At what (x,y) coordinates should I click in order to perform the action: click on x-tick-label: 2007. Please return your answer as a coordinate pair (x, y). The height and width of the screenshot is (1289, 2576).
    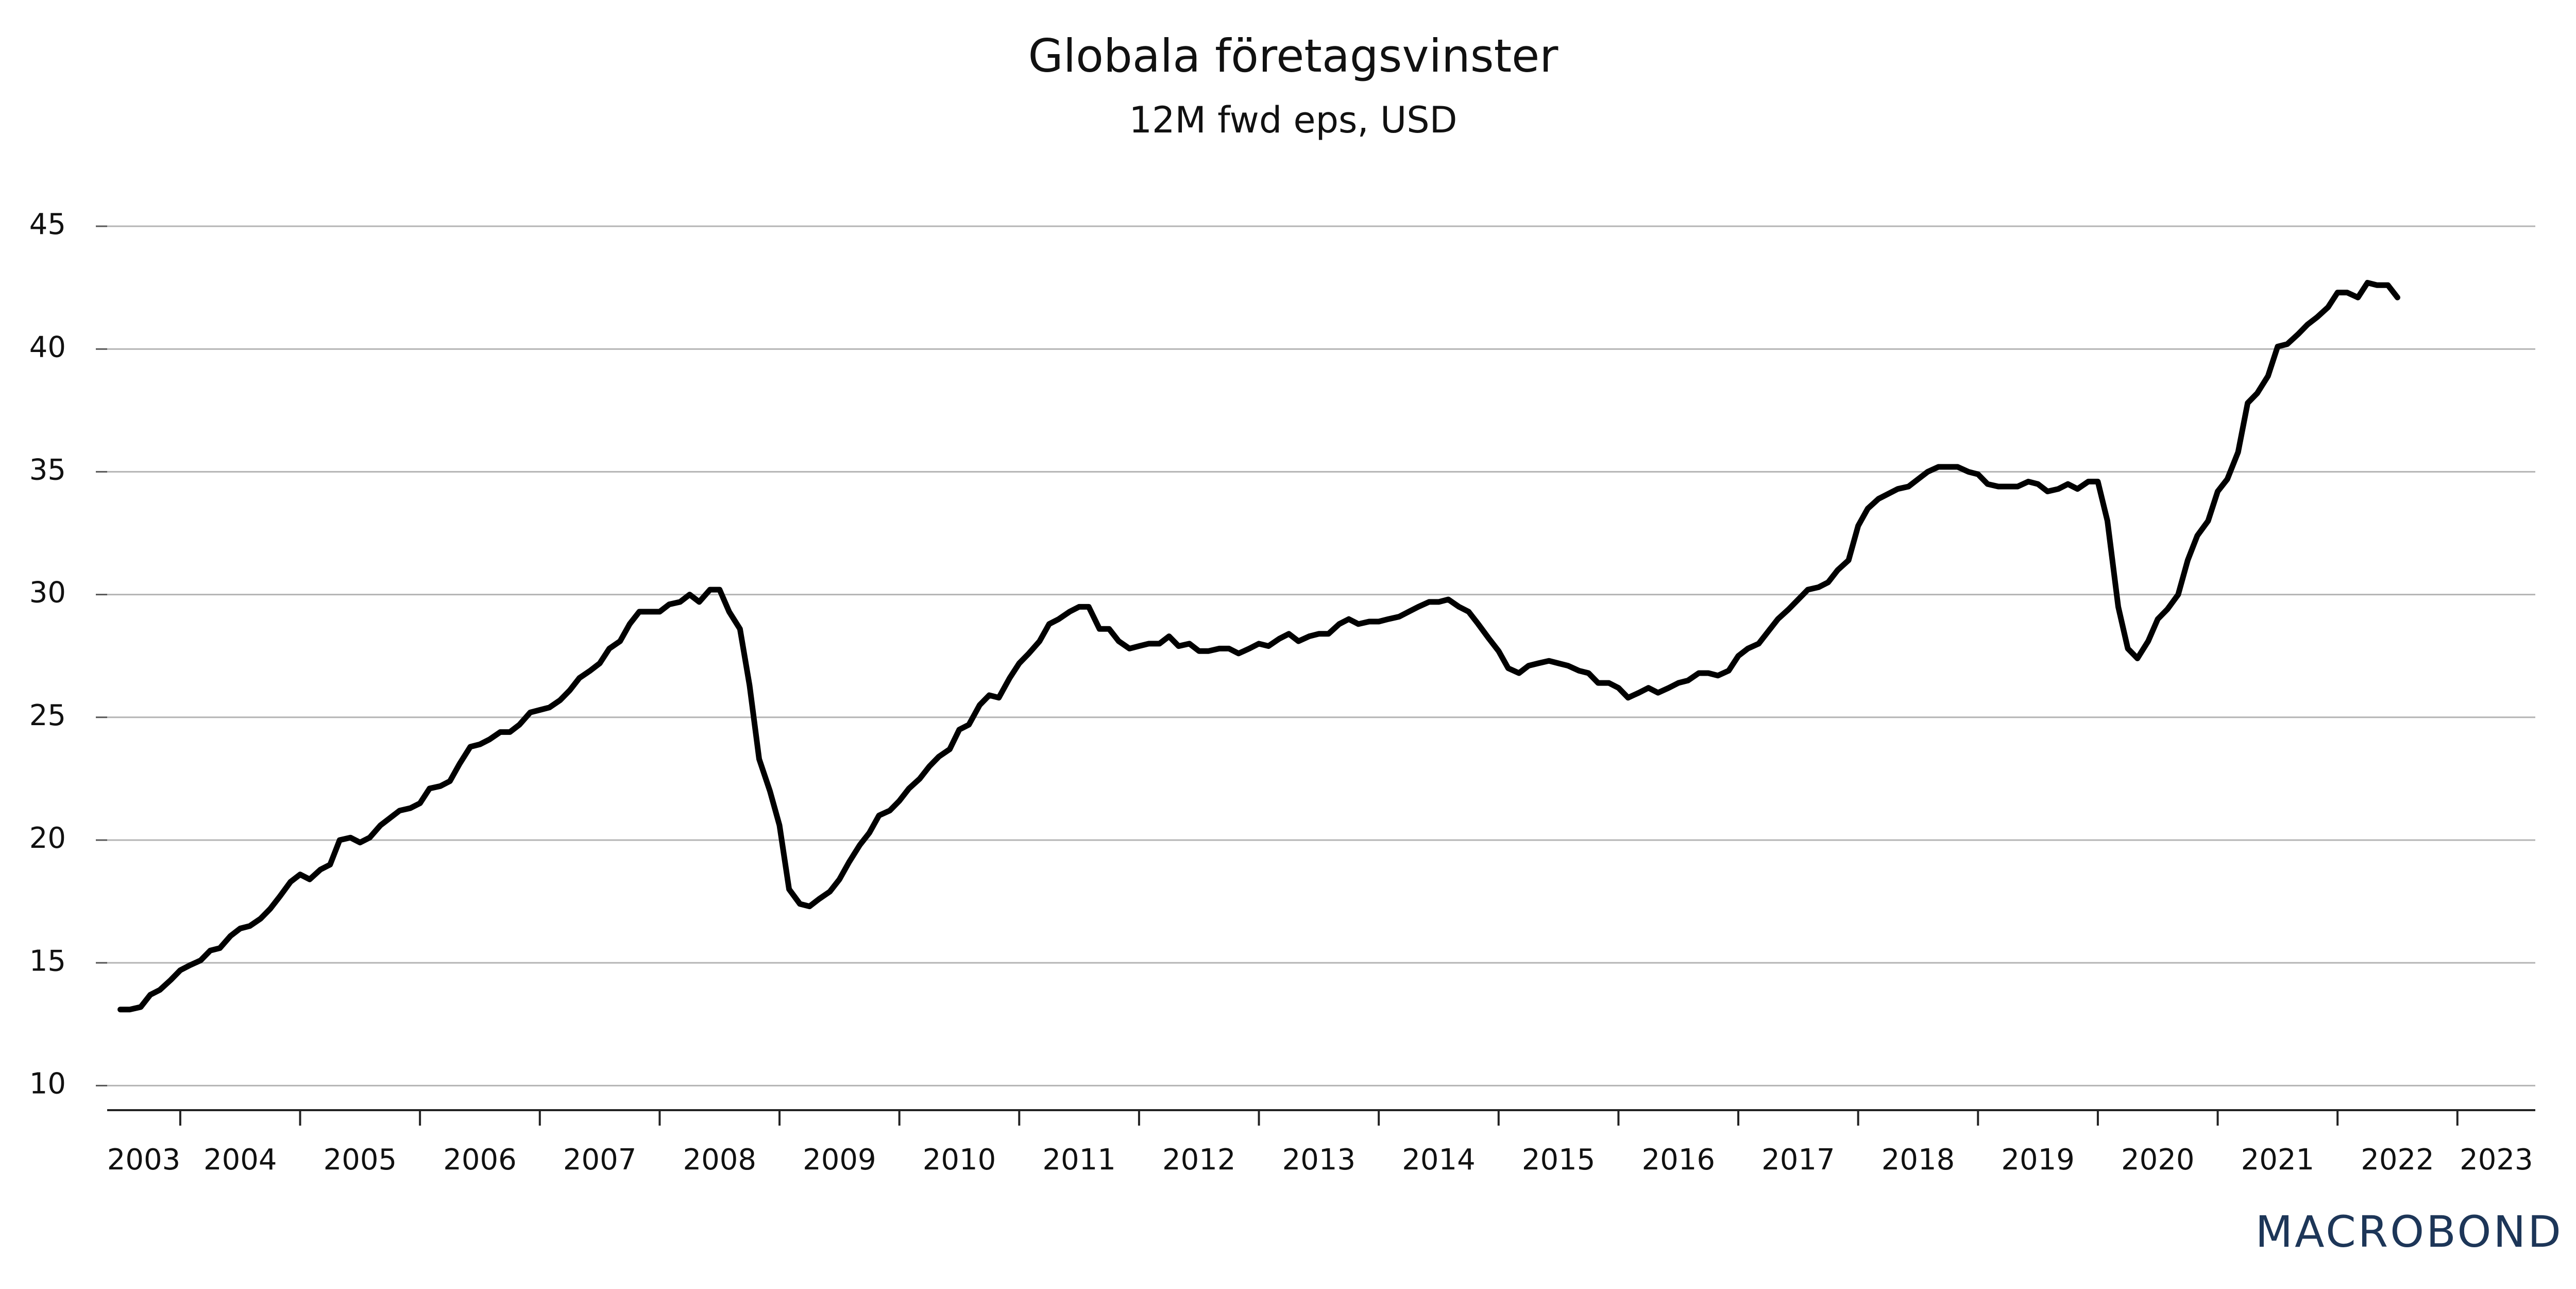
    Looking at the image, I should click on (600, 1160).